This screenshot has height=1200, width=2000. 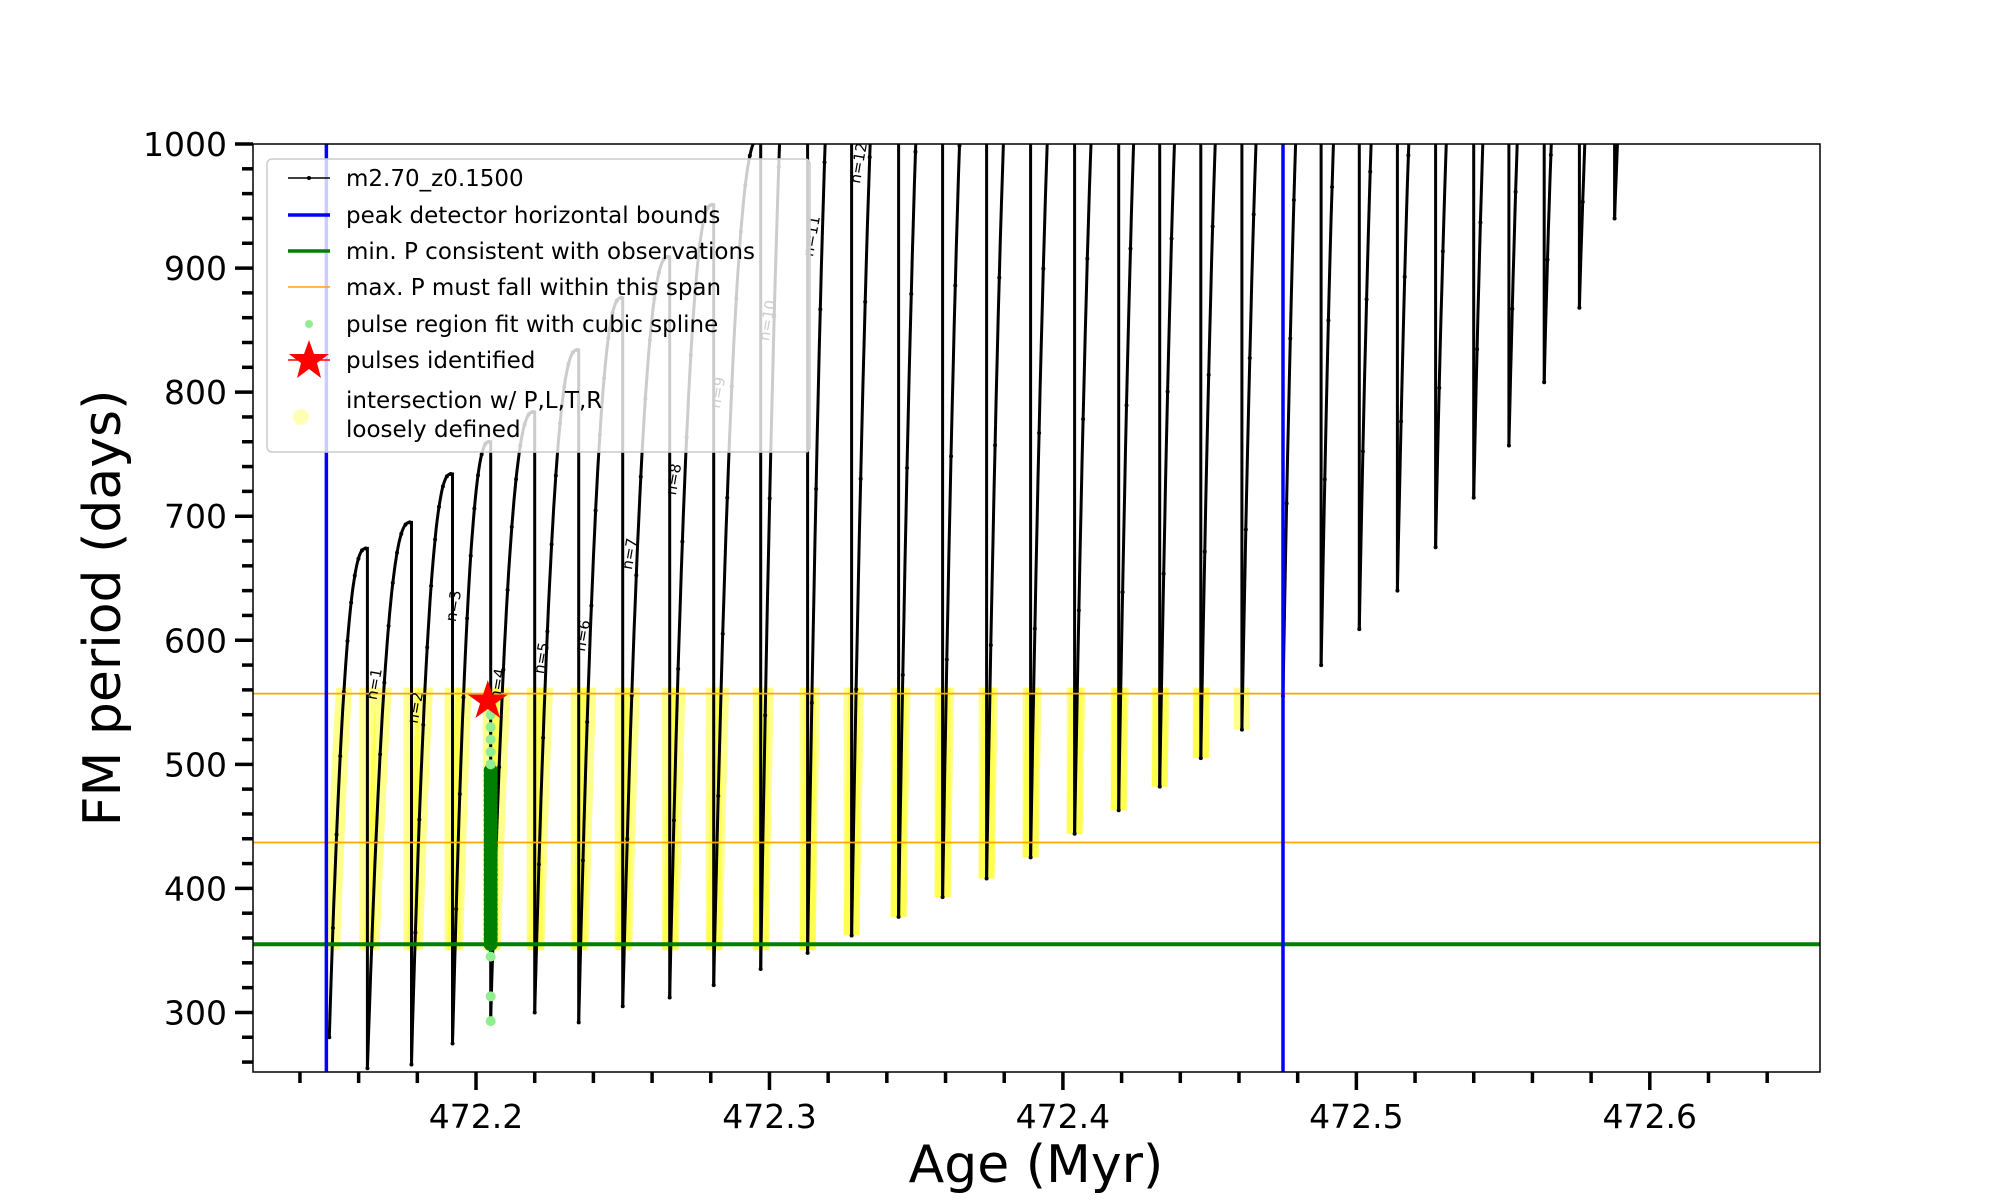 I want to click on y-tick-label: 900, so click(x=195, y=268).